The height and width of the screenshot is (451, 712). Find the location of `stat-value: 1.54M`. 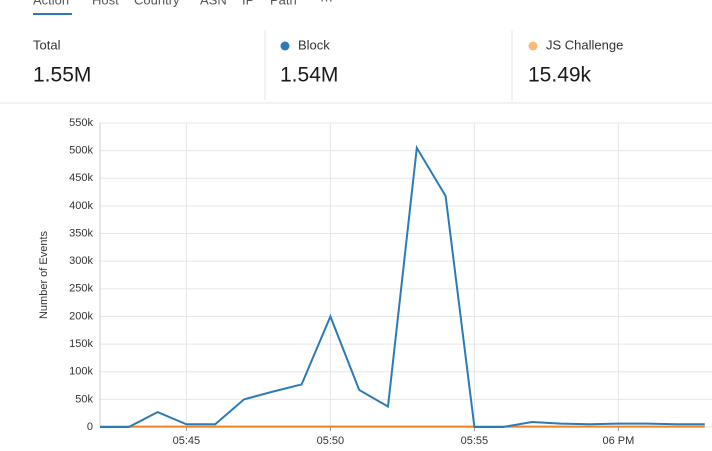

stat-value: 1.54M is located at coordinates (309, 75).